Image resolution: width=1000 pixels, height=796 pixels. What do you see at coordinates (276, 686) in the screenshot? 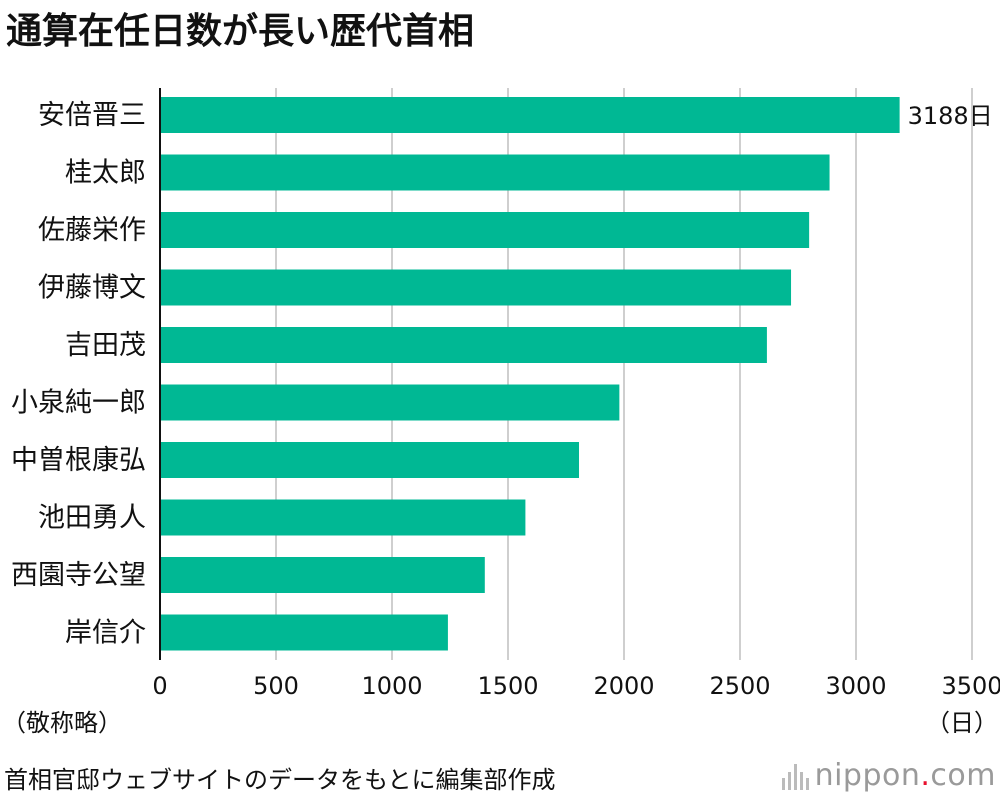
I see `tick-label: 500` at bounding box center [276, 686].